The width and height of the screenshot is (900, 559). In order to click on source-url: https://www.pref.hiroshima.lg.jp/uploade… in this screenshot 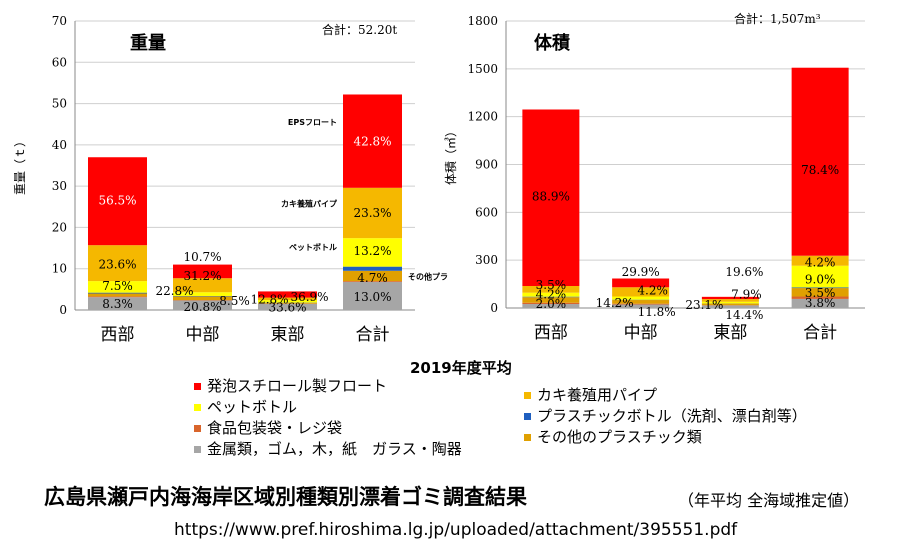, I will do `click(456, 530)`.